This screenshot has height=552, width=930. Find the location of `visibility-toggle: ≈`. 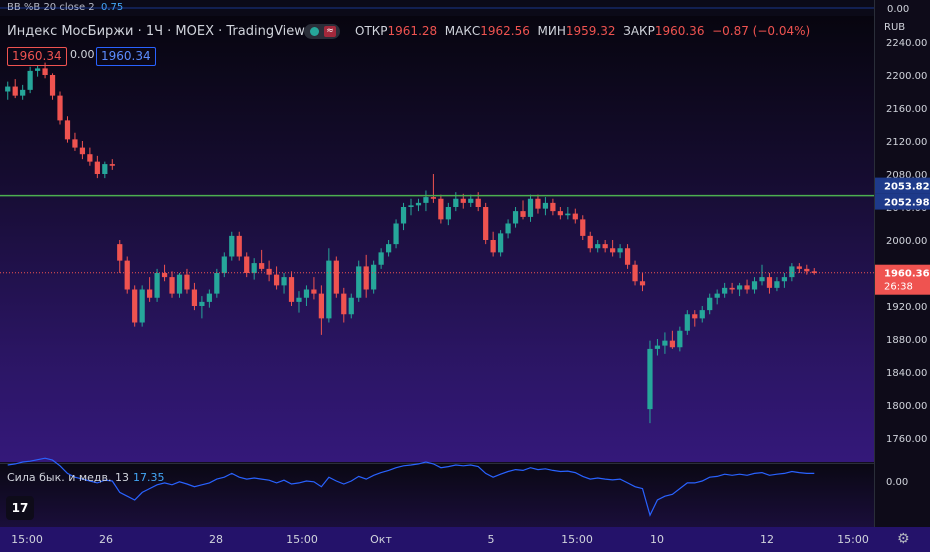

visibility-toggle: ≈ is located at coordinates (322, 31).